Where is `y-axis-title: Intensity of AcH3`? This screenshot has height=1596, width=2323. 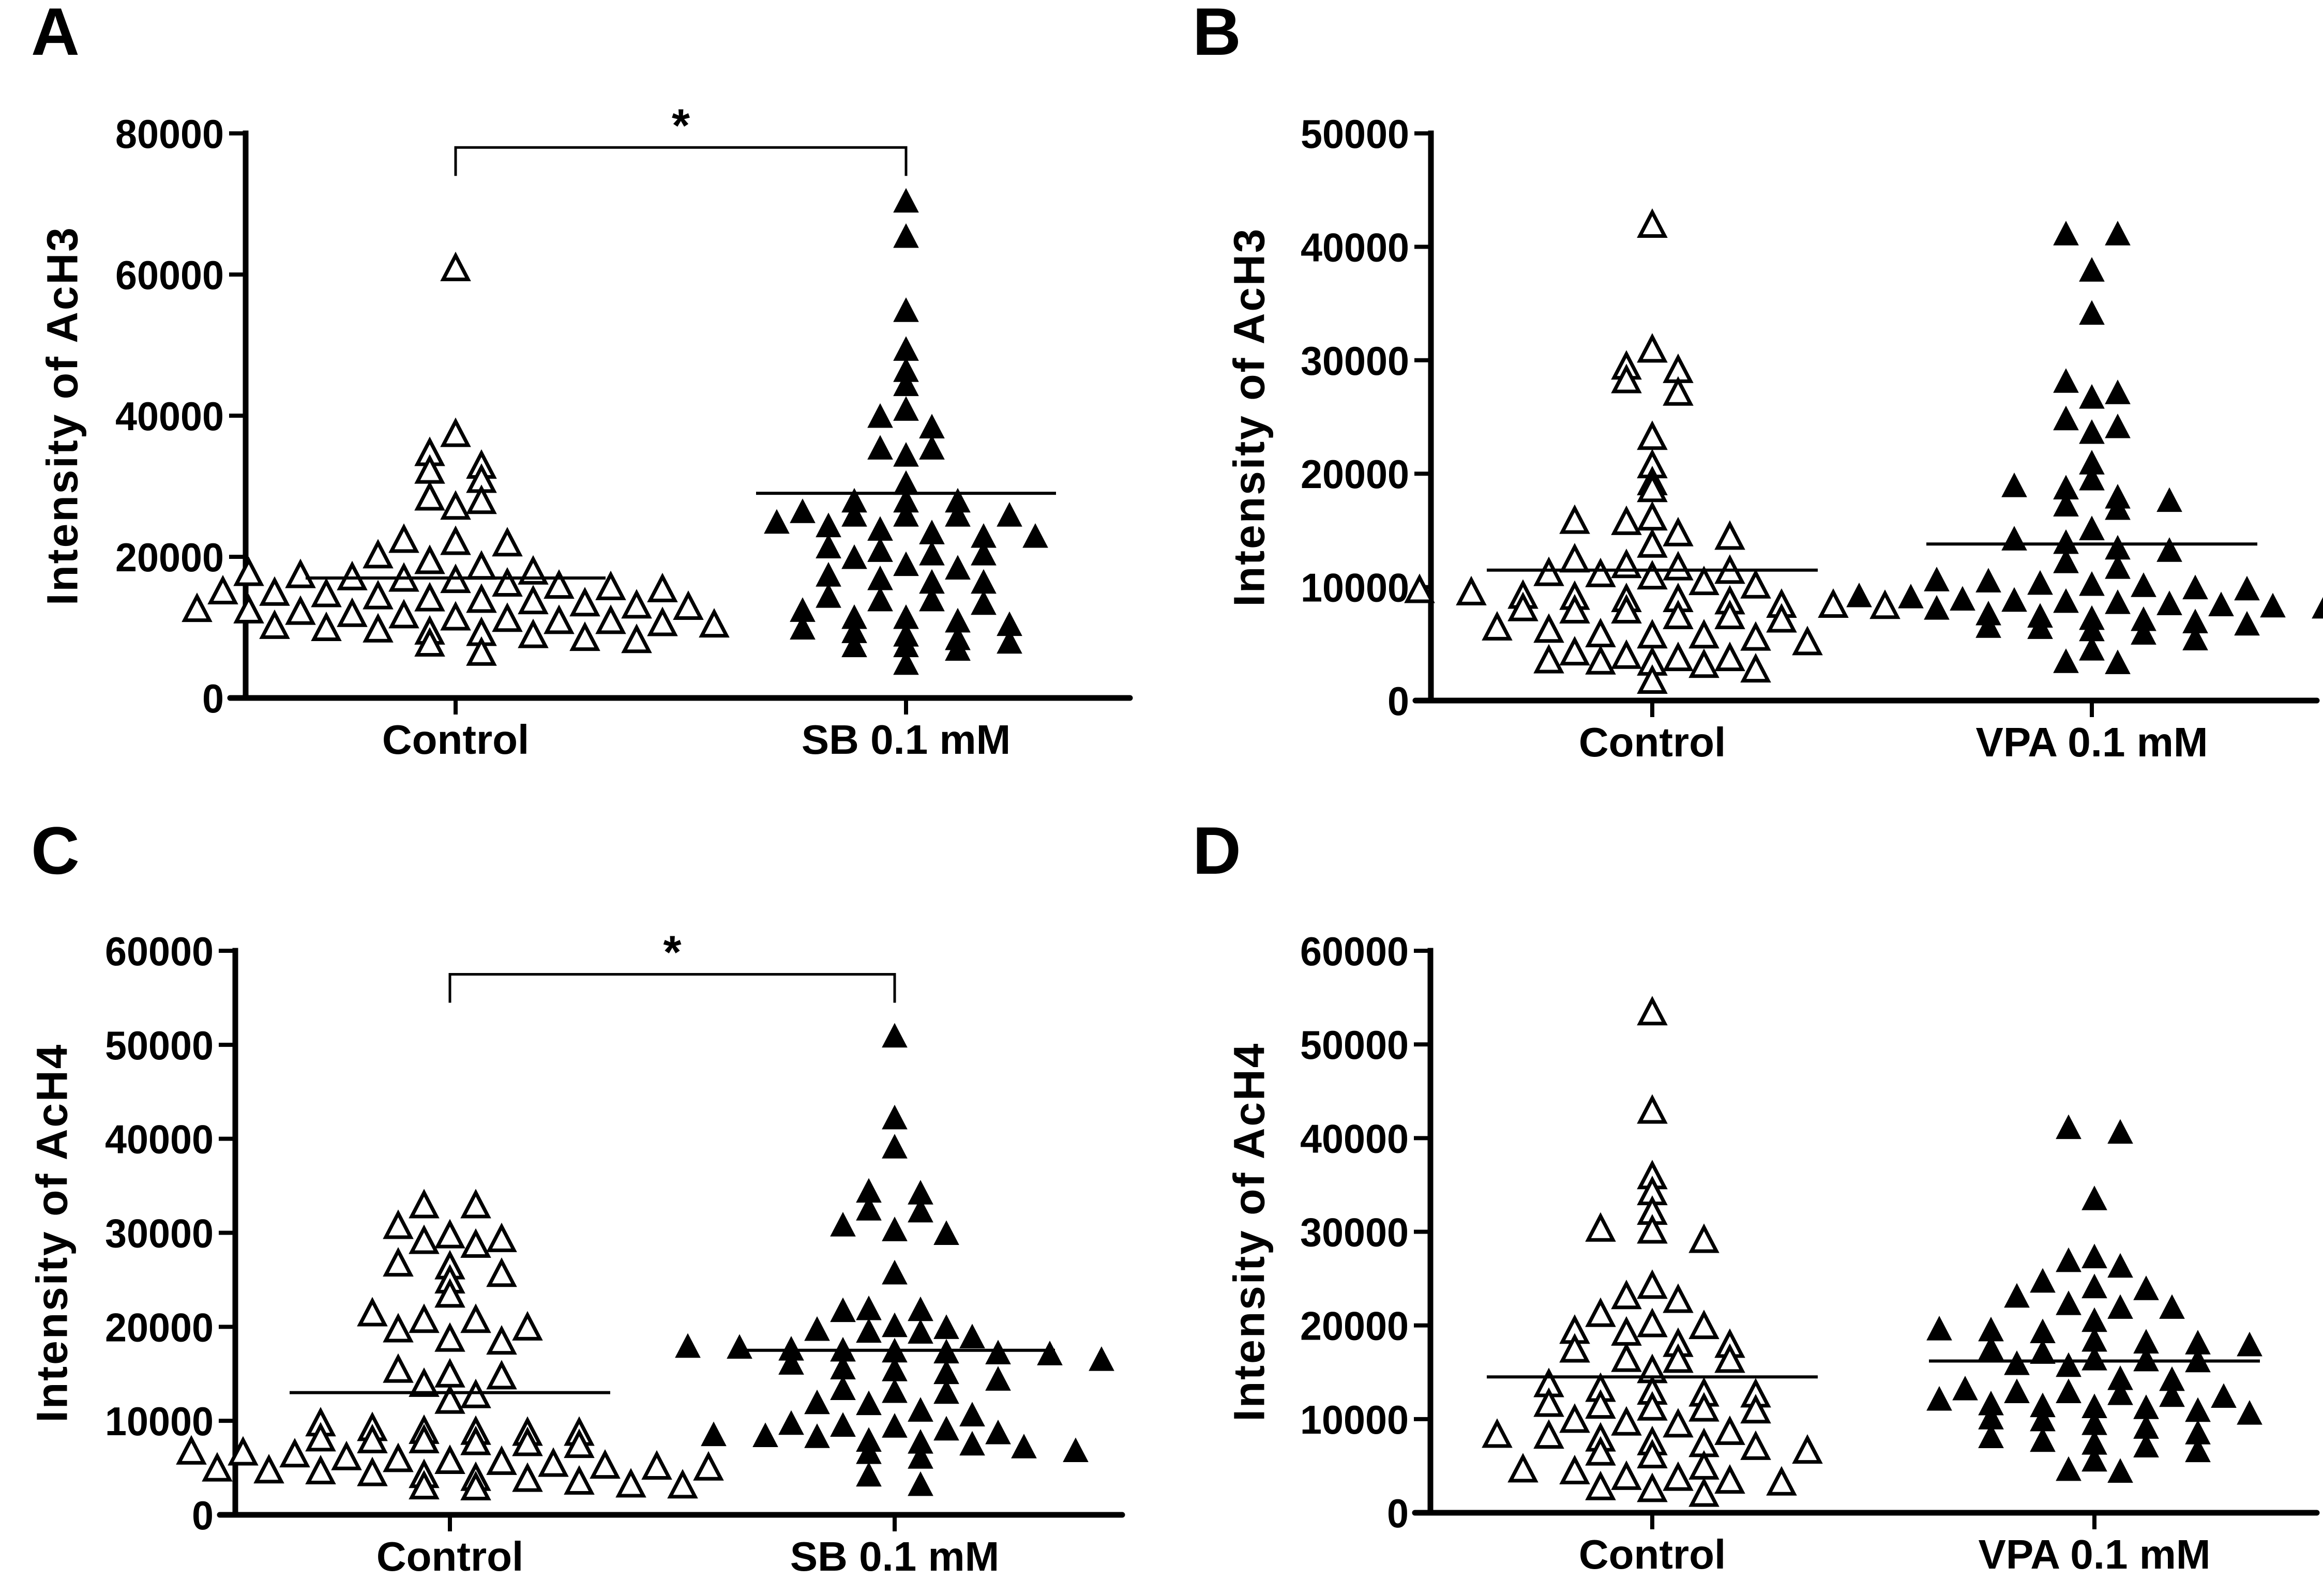
y-axis-title: Intensity of AcH3 is located at coordinates (62, 415).